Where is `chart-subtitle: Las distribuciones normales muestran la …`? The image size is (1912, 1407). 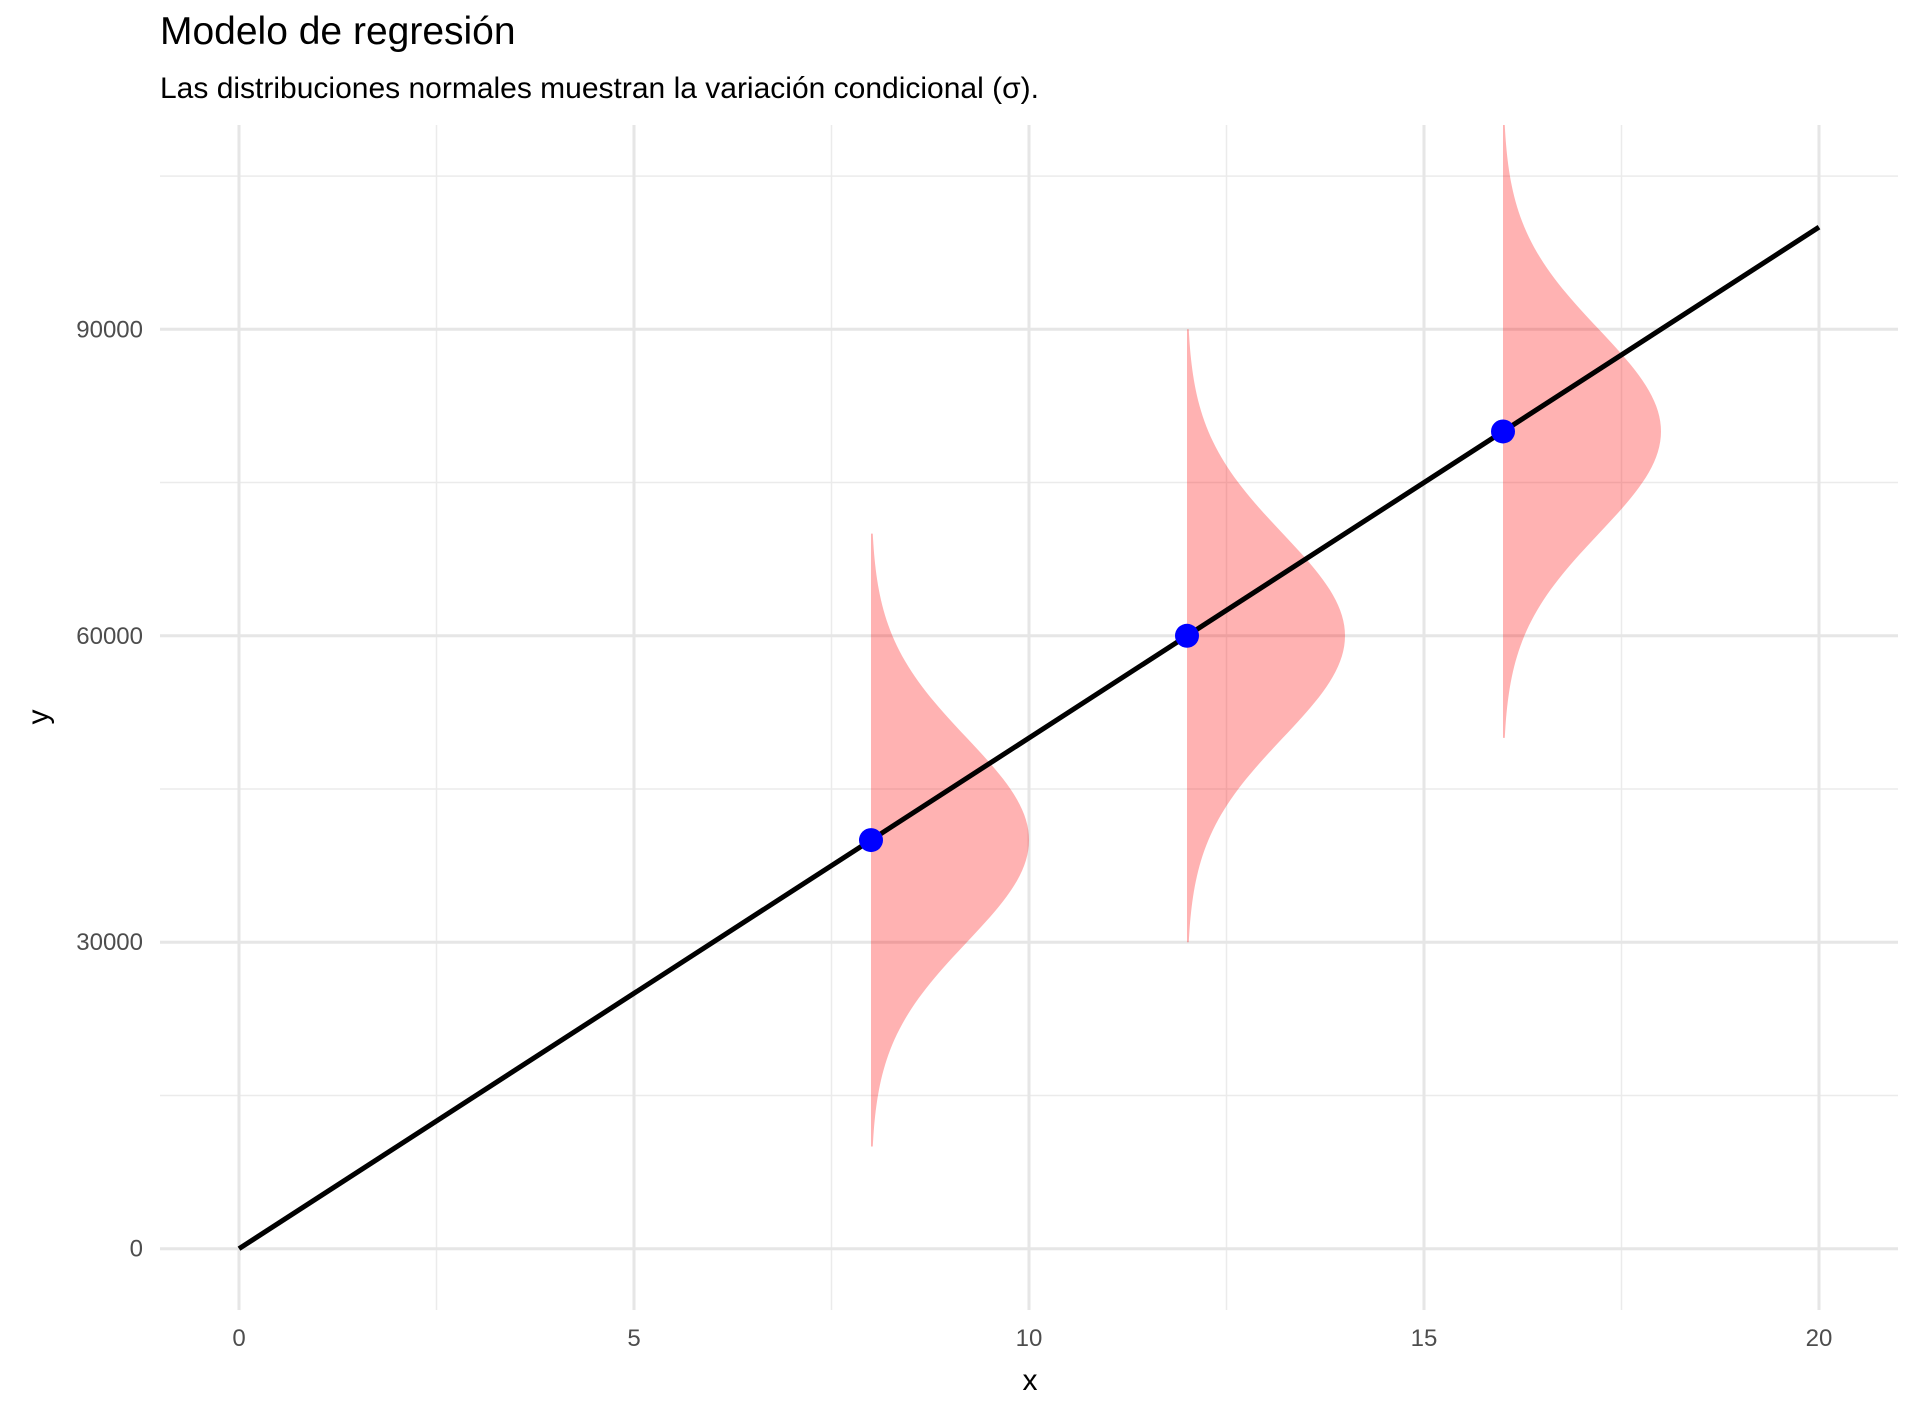
chart-subtitle: Las distribuciones normales muestran la … is located at coordinates (599, 88).